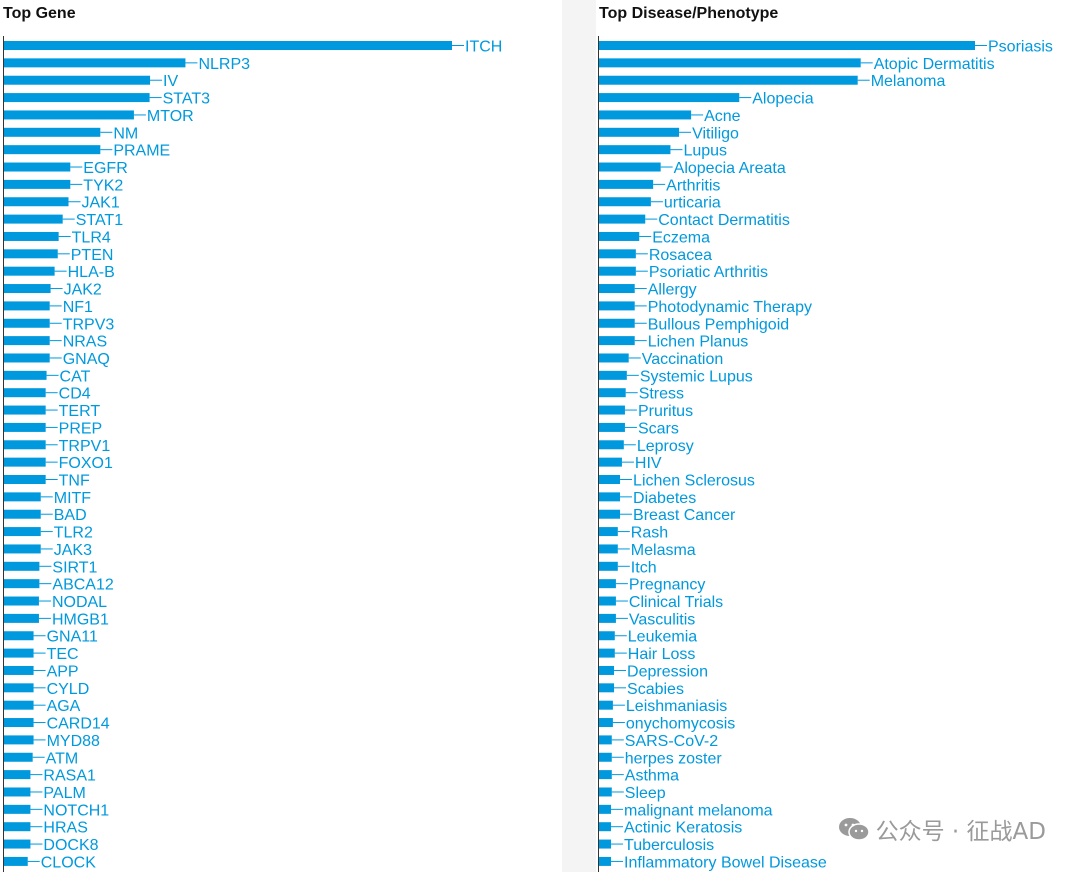 The height and width of the screenshot is (872, 1080). What do you see at coordinates (101, 203) in the screenshot?
I see `category-label: JAK1` at bounding box center [101, 203].